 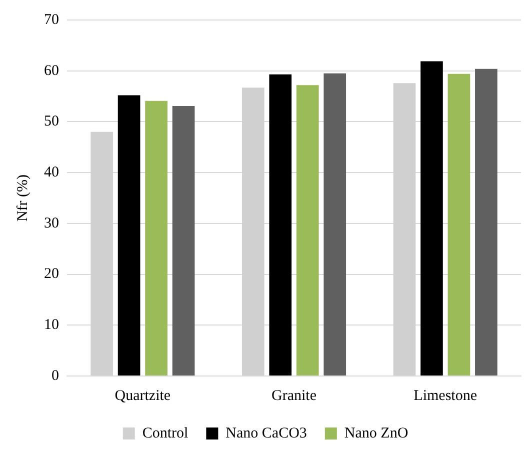 I want to click on y-tick-label: 20, so click(x=51, y=274).